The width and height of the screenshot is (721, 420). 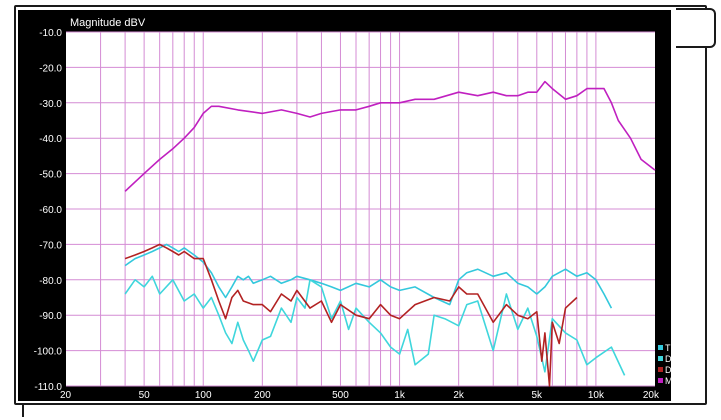 I want to click on x-tick-label: 1k, so click(x=400, y=395).